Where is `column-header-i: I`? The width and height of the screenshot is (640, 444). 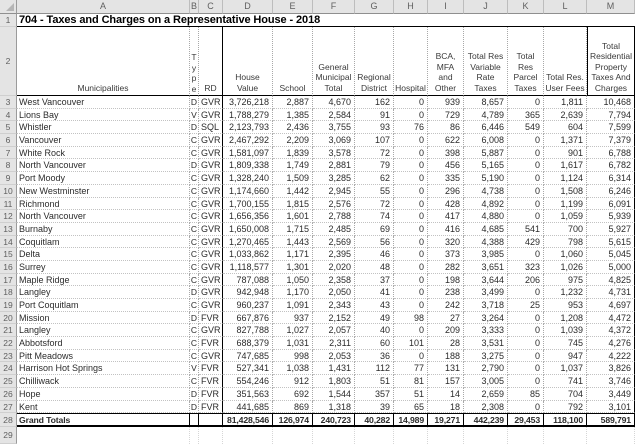 column-header-i: I is located at coordinates (446, 7).